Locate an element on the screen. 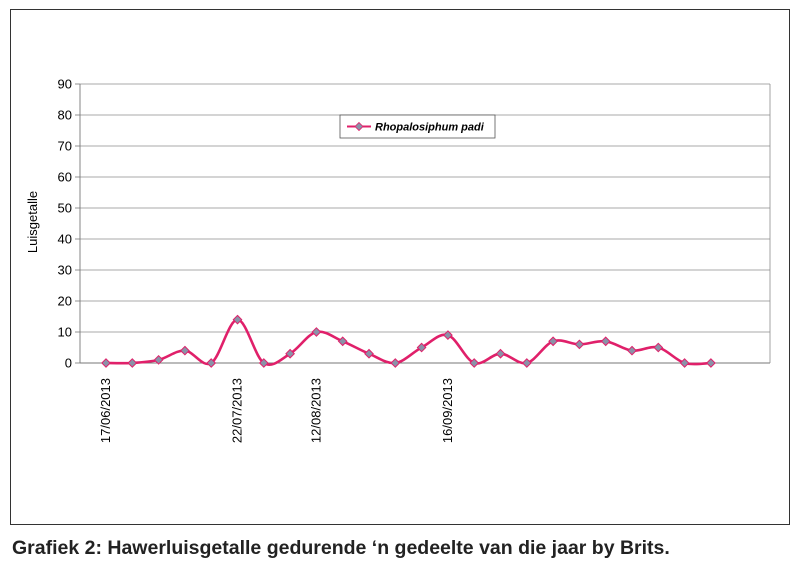 Image resolution: width=800 pixels, height=575 pixels. y-tick-label: 20 is located at coordinates (65, 301).